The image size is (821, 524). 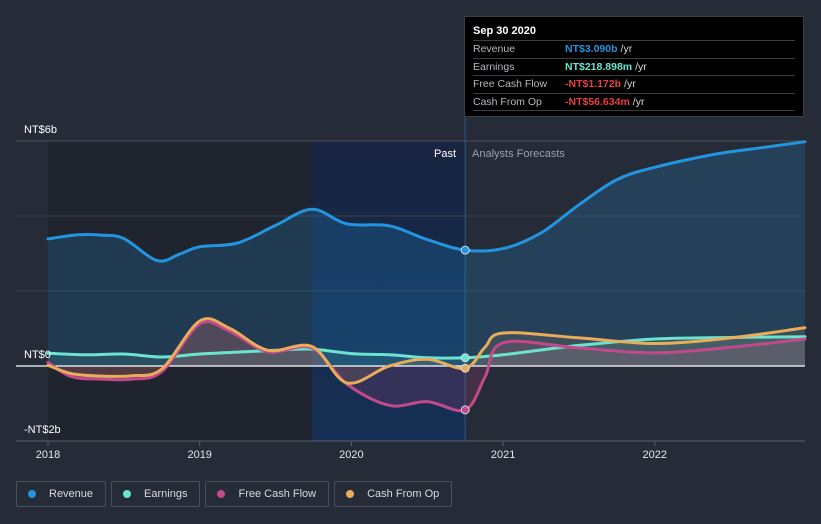 I want to click on tooltip-row-revenue: Revenue NT$3.090b /yr, so click(x=634, y=50).